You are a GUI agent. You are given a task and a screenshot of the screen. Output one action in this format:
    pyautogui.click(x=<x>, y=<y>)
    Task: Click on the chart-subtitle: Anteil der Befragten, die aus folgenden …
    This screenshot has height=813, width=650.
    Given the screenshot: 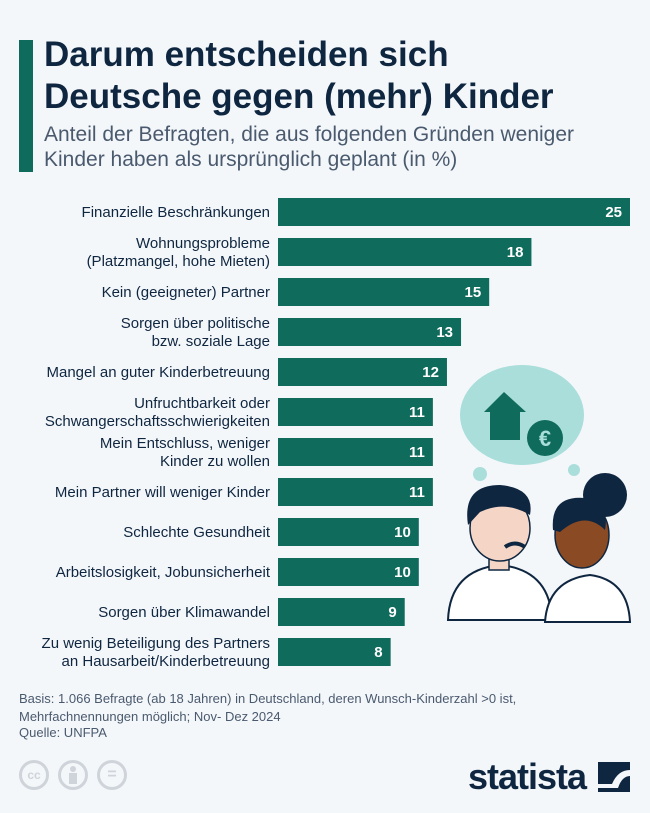 What is the action you would take?
    pyautogui.click(x=309, y=147)
    